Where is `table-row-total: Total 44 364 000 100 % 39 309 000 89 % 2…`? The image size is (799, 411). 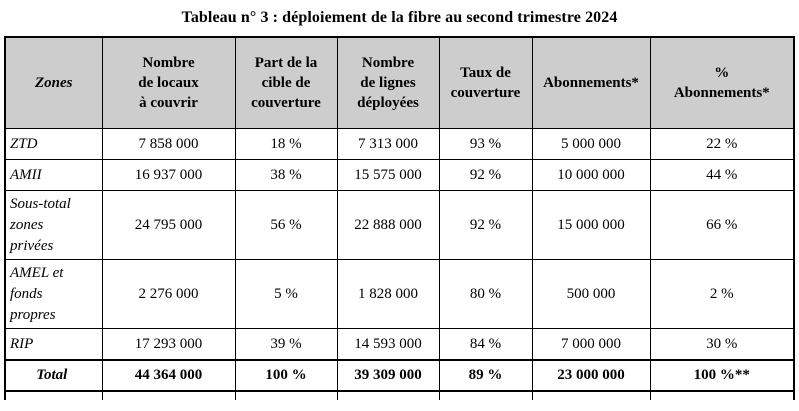 table-row-total: Total 44 364 000 100 % 39 309 000 89 % 2… is located at coordinates (399, 375).